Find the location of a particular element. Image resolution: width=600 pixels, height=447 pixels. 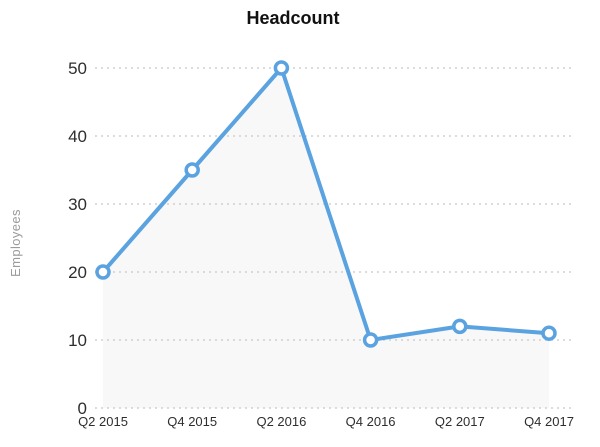

y-tick-label: 50 is located at coordinates (77, 68).